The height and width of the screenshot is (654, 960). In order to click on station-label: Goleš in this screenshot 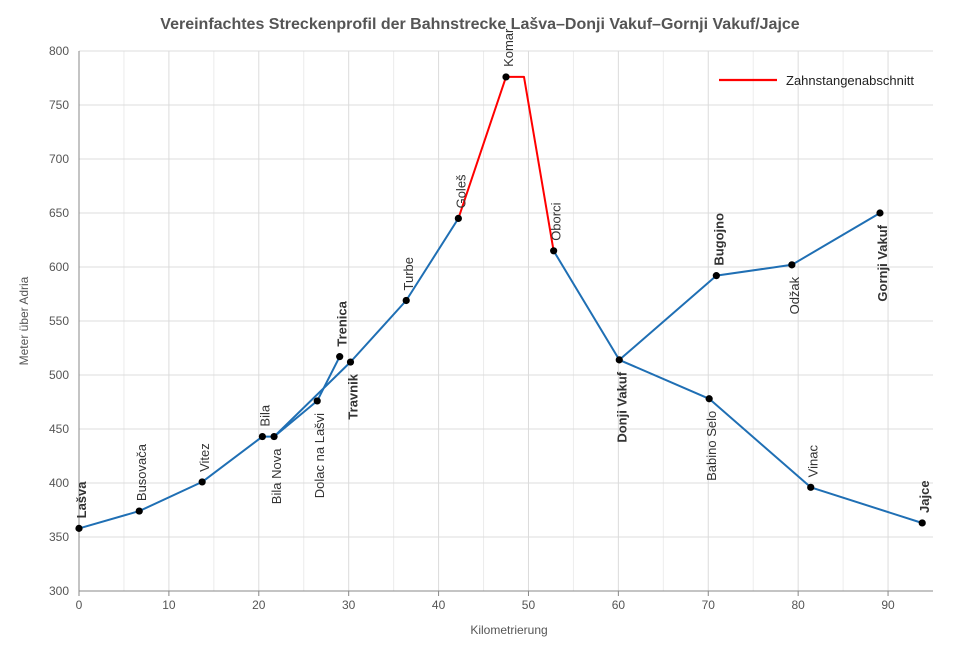, I will do `click(460, 191)`.